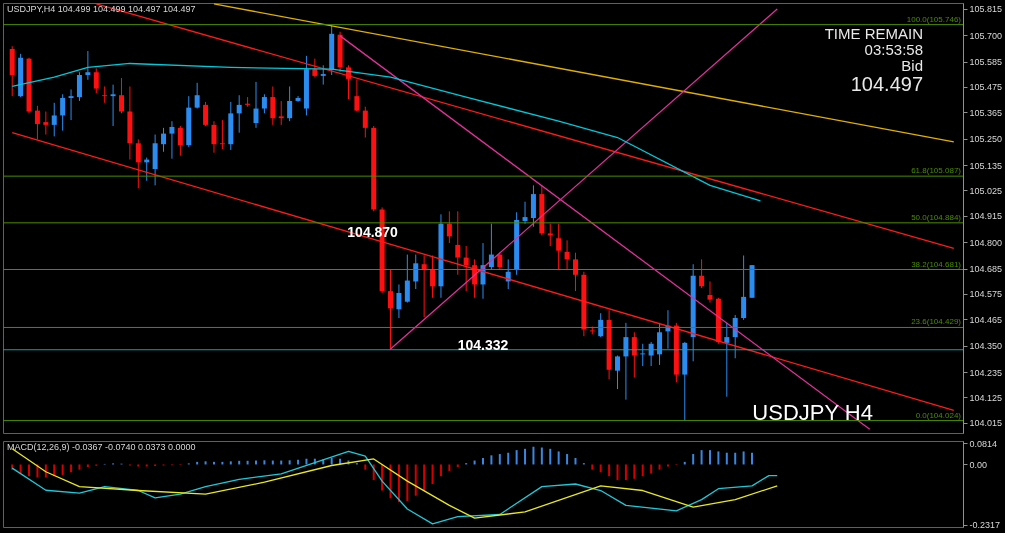 The image size is (1024, 544). I want to click on ref-line-label: 23.6(104.429), so click(936, 322).